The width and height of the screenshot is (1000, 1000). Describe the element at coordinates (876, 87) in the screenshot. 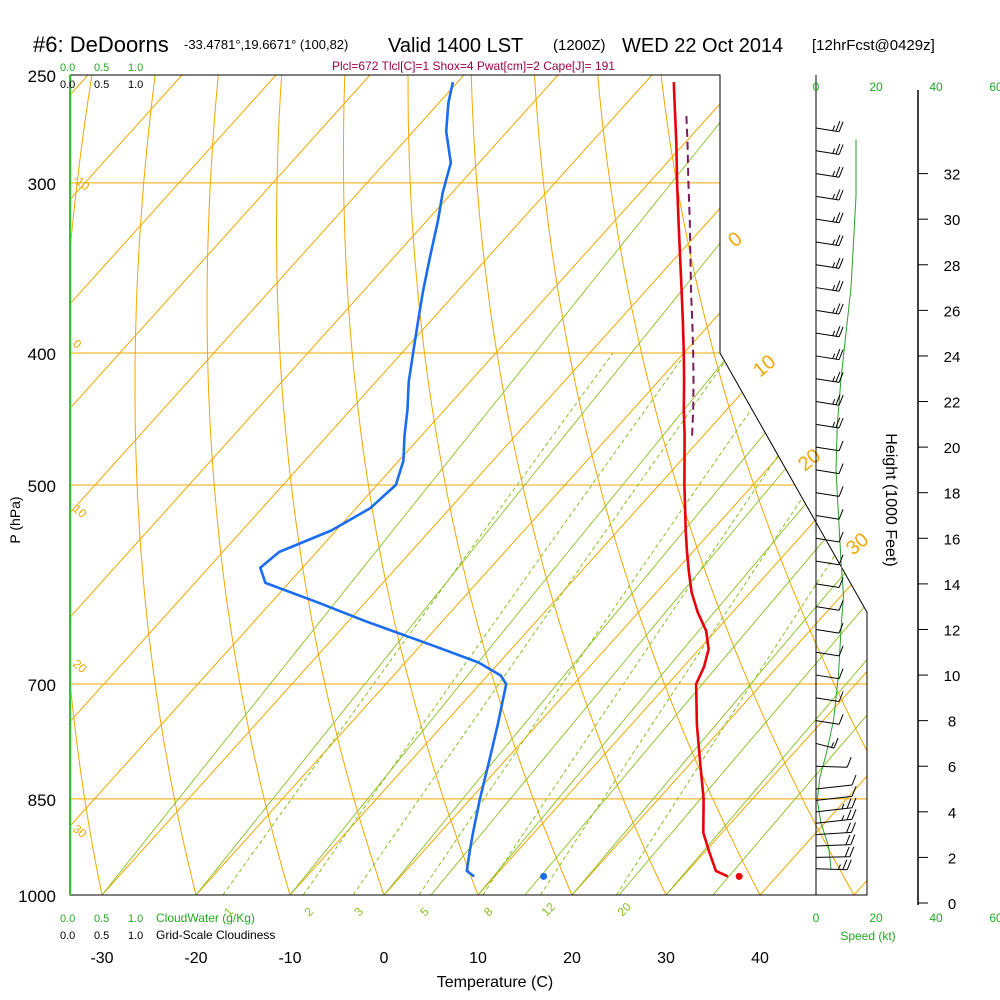

I see `speed-tick-top: 20` at that location.